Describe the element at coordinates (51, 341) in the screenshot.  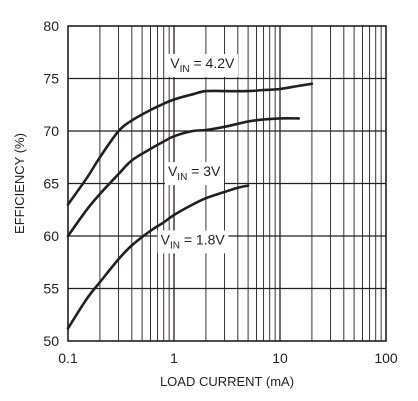
I see `y-tick-label: 50` at that location.